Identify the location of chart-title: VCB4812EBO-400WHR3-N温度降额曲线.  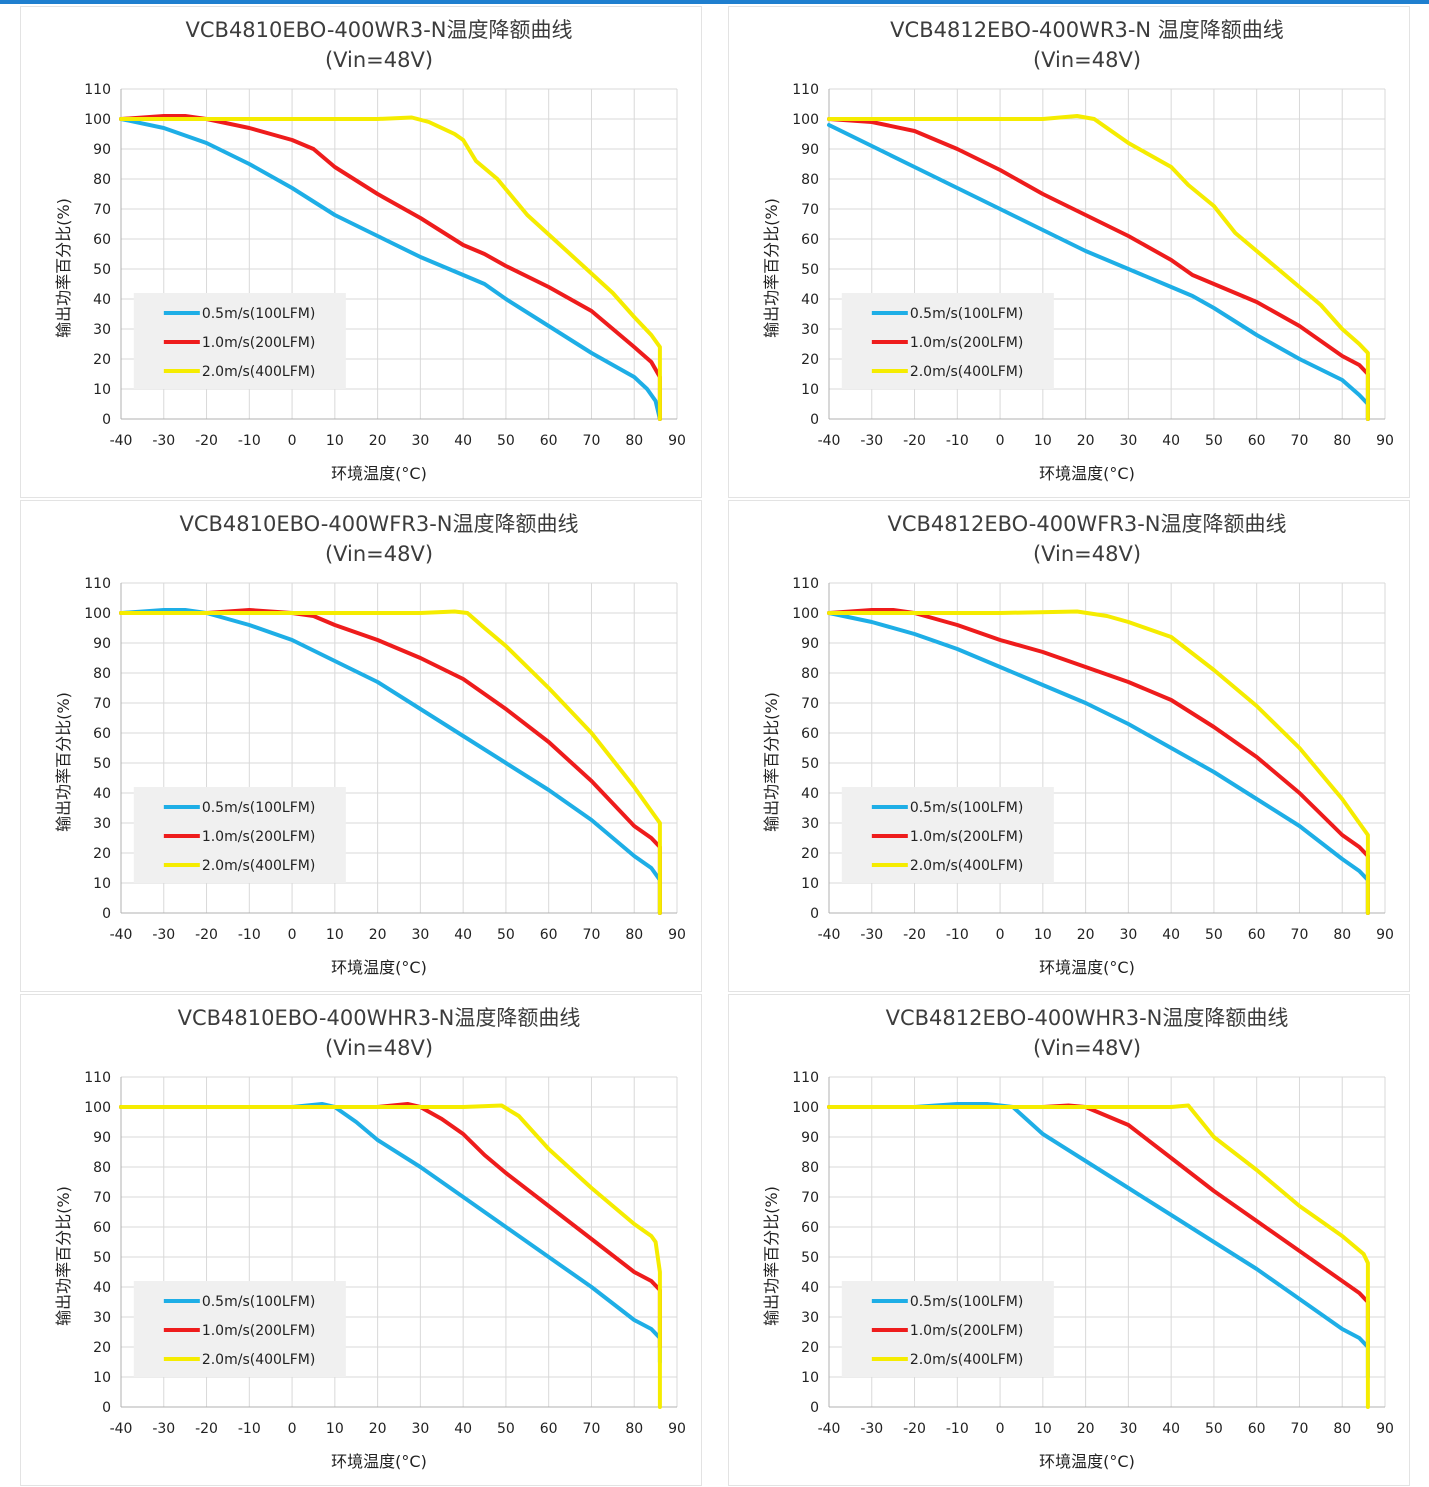
(1087, 1018).